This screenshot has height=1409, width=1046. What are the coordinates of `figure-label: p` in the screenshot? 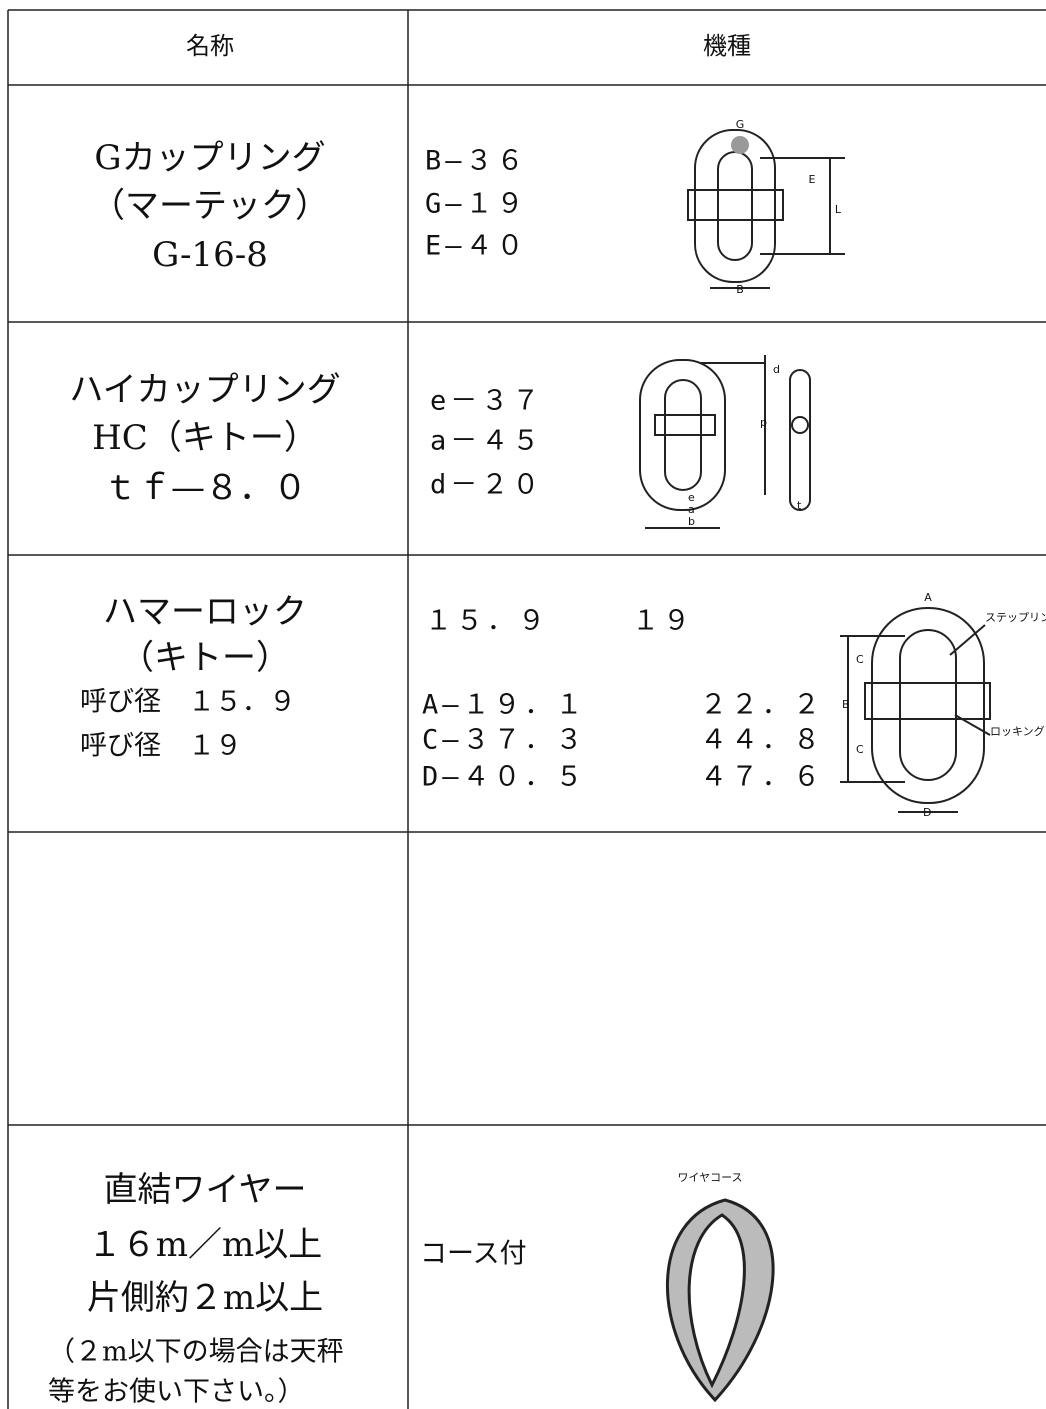 It's located at (763, 422).